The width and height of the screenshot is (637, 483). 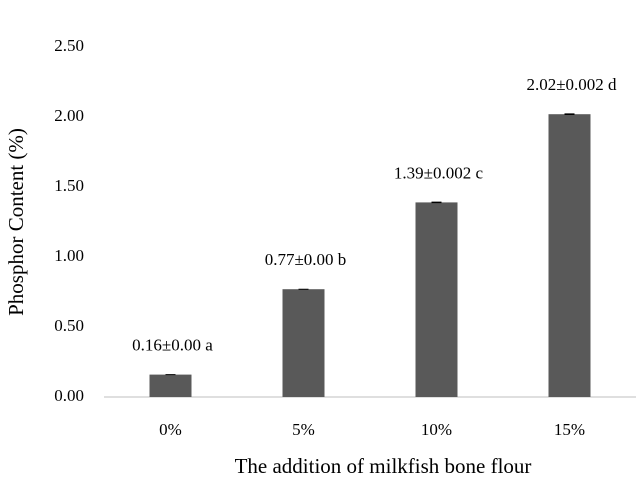 What do you see at coordinates (306, 259) in the screenshot?
I see `value-label: 0.77±0.00 b` at bounding box center [306, 259].